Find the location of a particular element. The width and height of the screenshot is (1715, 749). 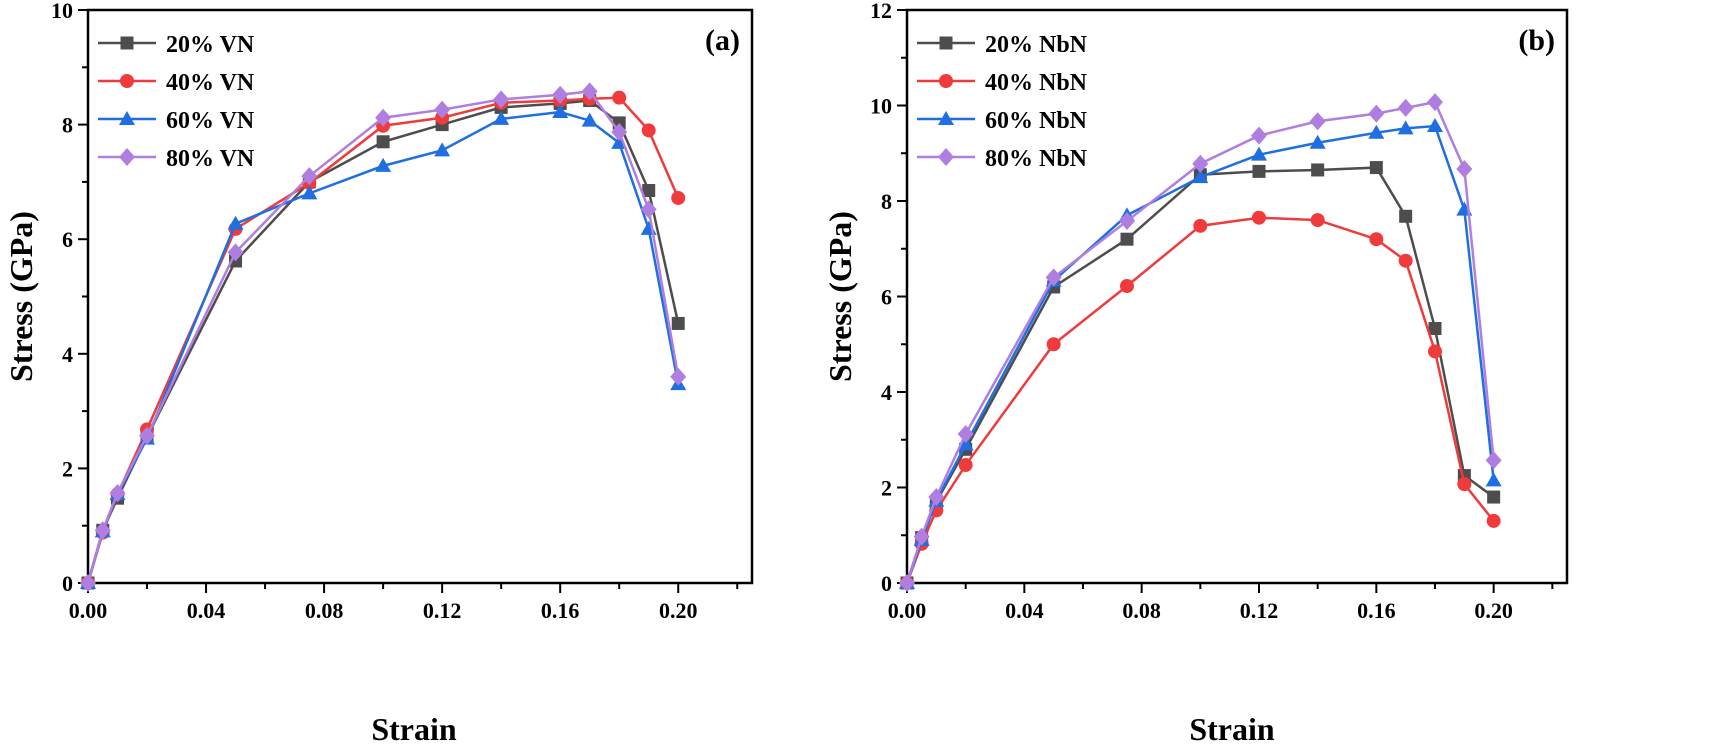

legend-label: 20% VN is located at coordinates (210, 45).